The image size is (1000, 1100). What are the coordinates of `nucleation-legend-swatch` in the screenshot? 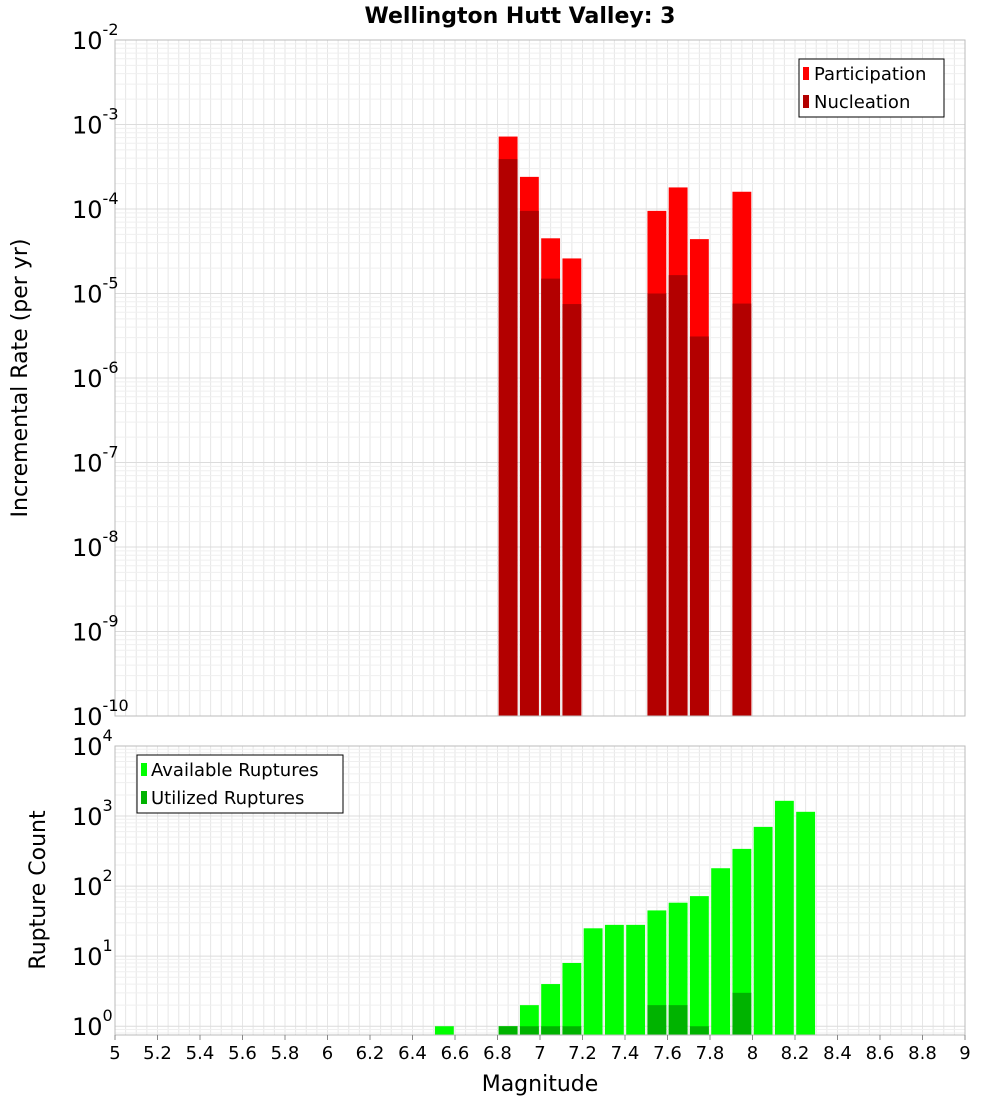 It's located at (806, 101).